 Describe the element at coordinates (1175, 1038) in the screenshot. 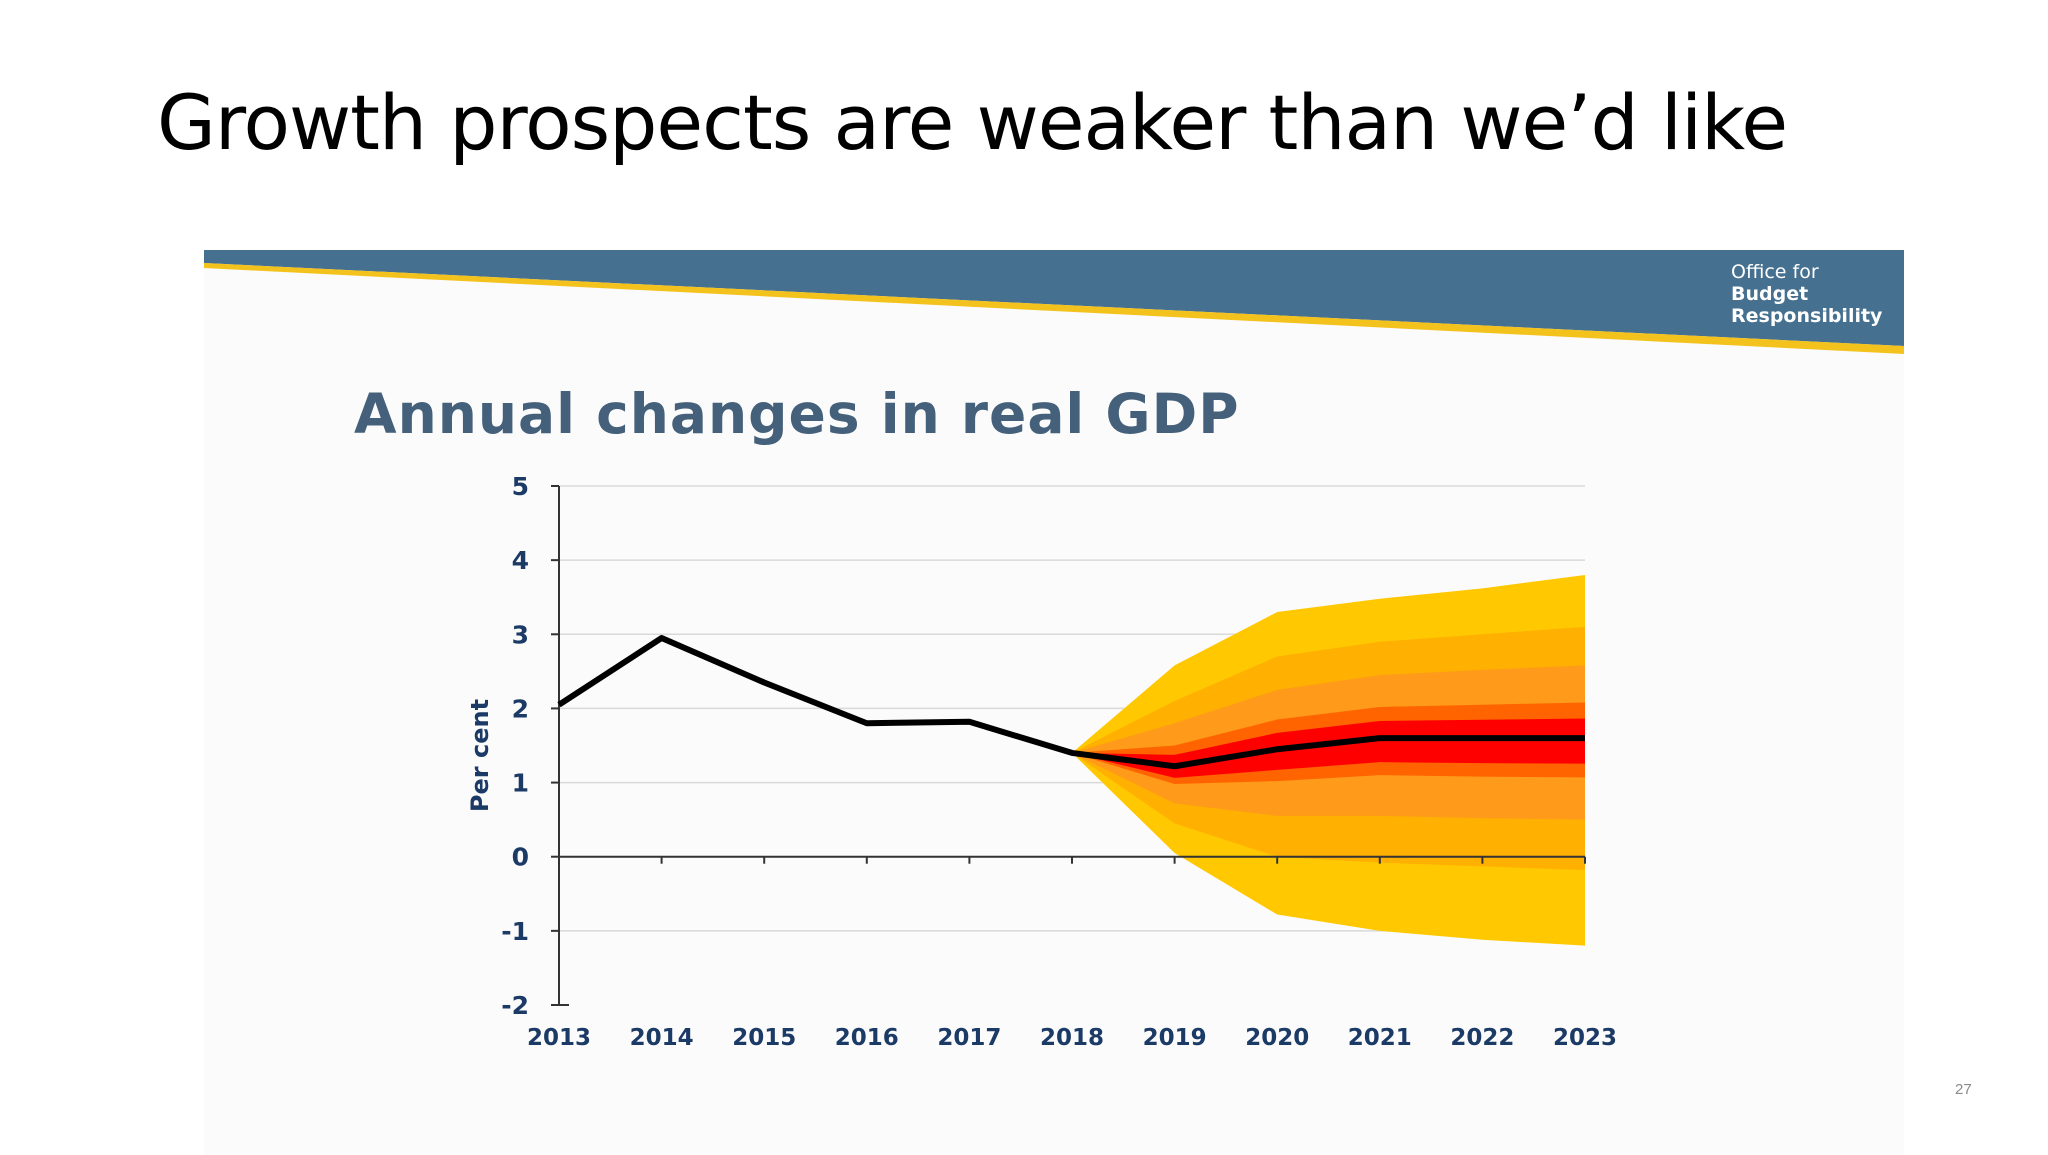

I see `x-tick-label: 2019` at that location.